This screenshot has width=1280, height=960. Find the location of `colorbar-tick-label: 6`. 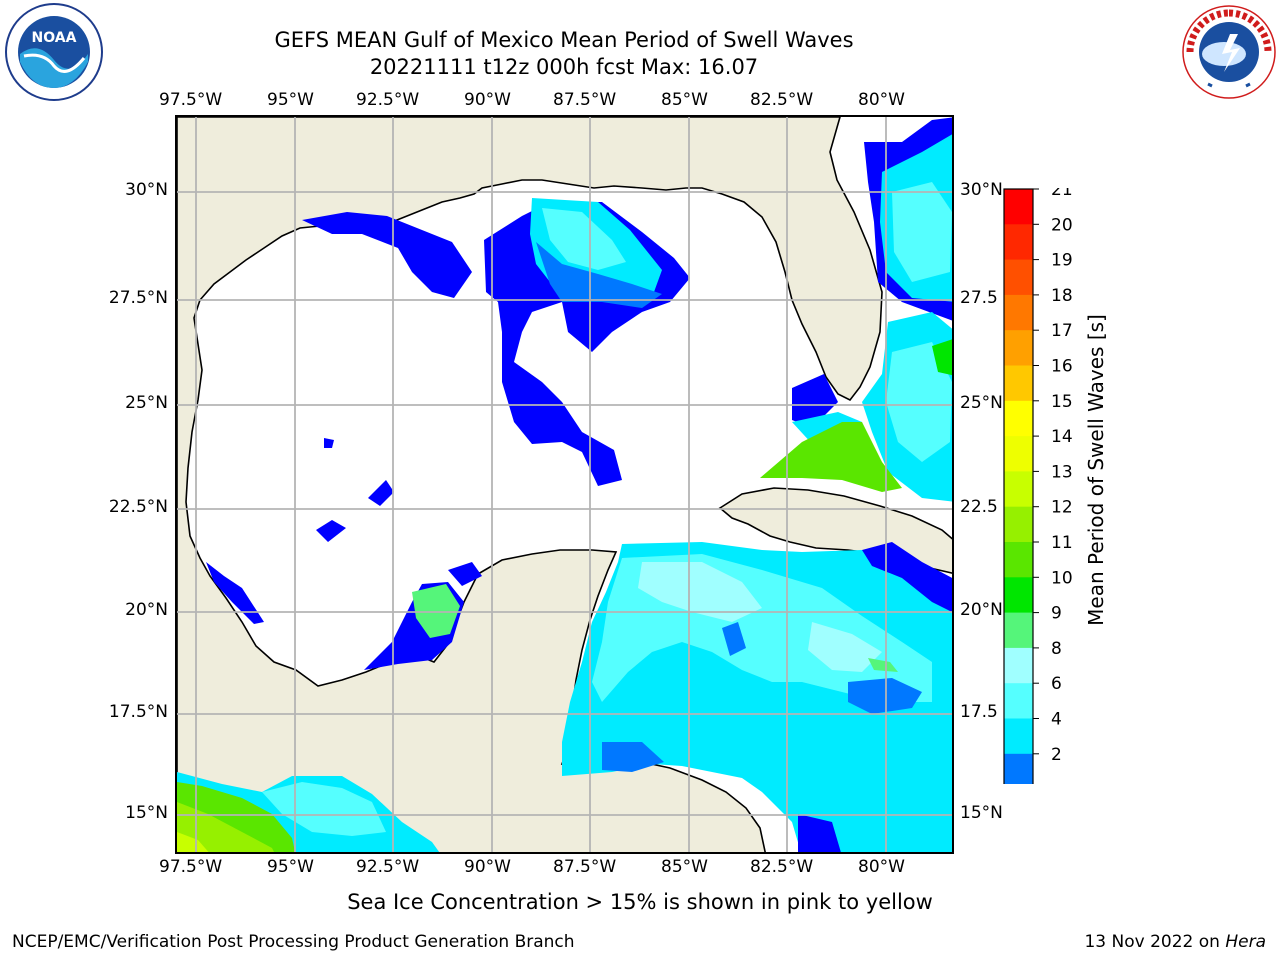

colorbar-tick-label: 6 is located at coordinates (1056, 684).